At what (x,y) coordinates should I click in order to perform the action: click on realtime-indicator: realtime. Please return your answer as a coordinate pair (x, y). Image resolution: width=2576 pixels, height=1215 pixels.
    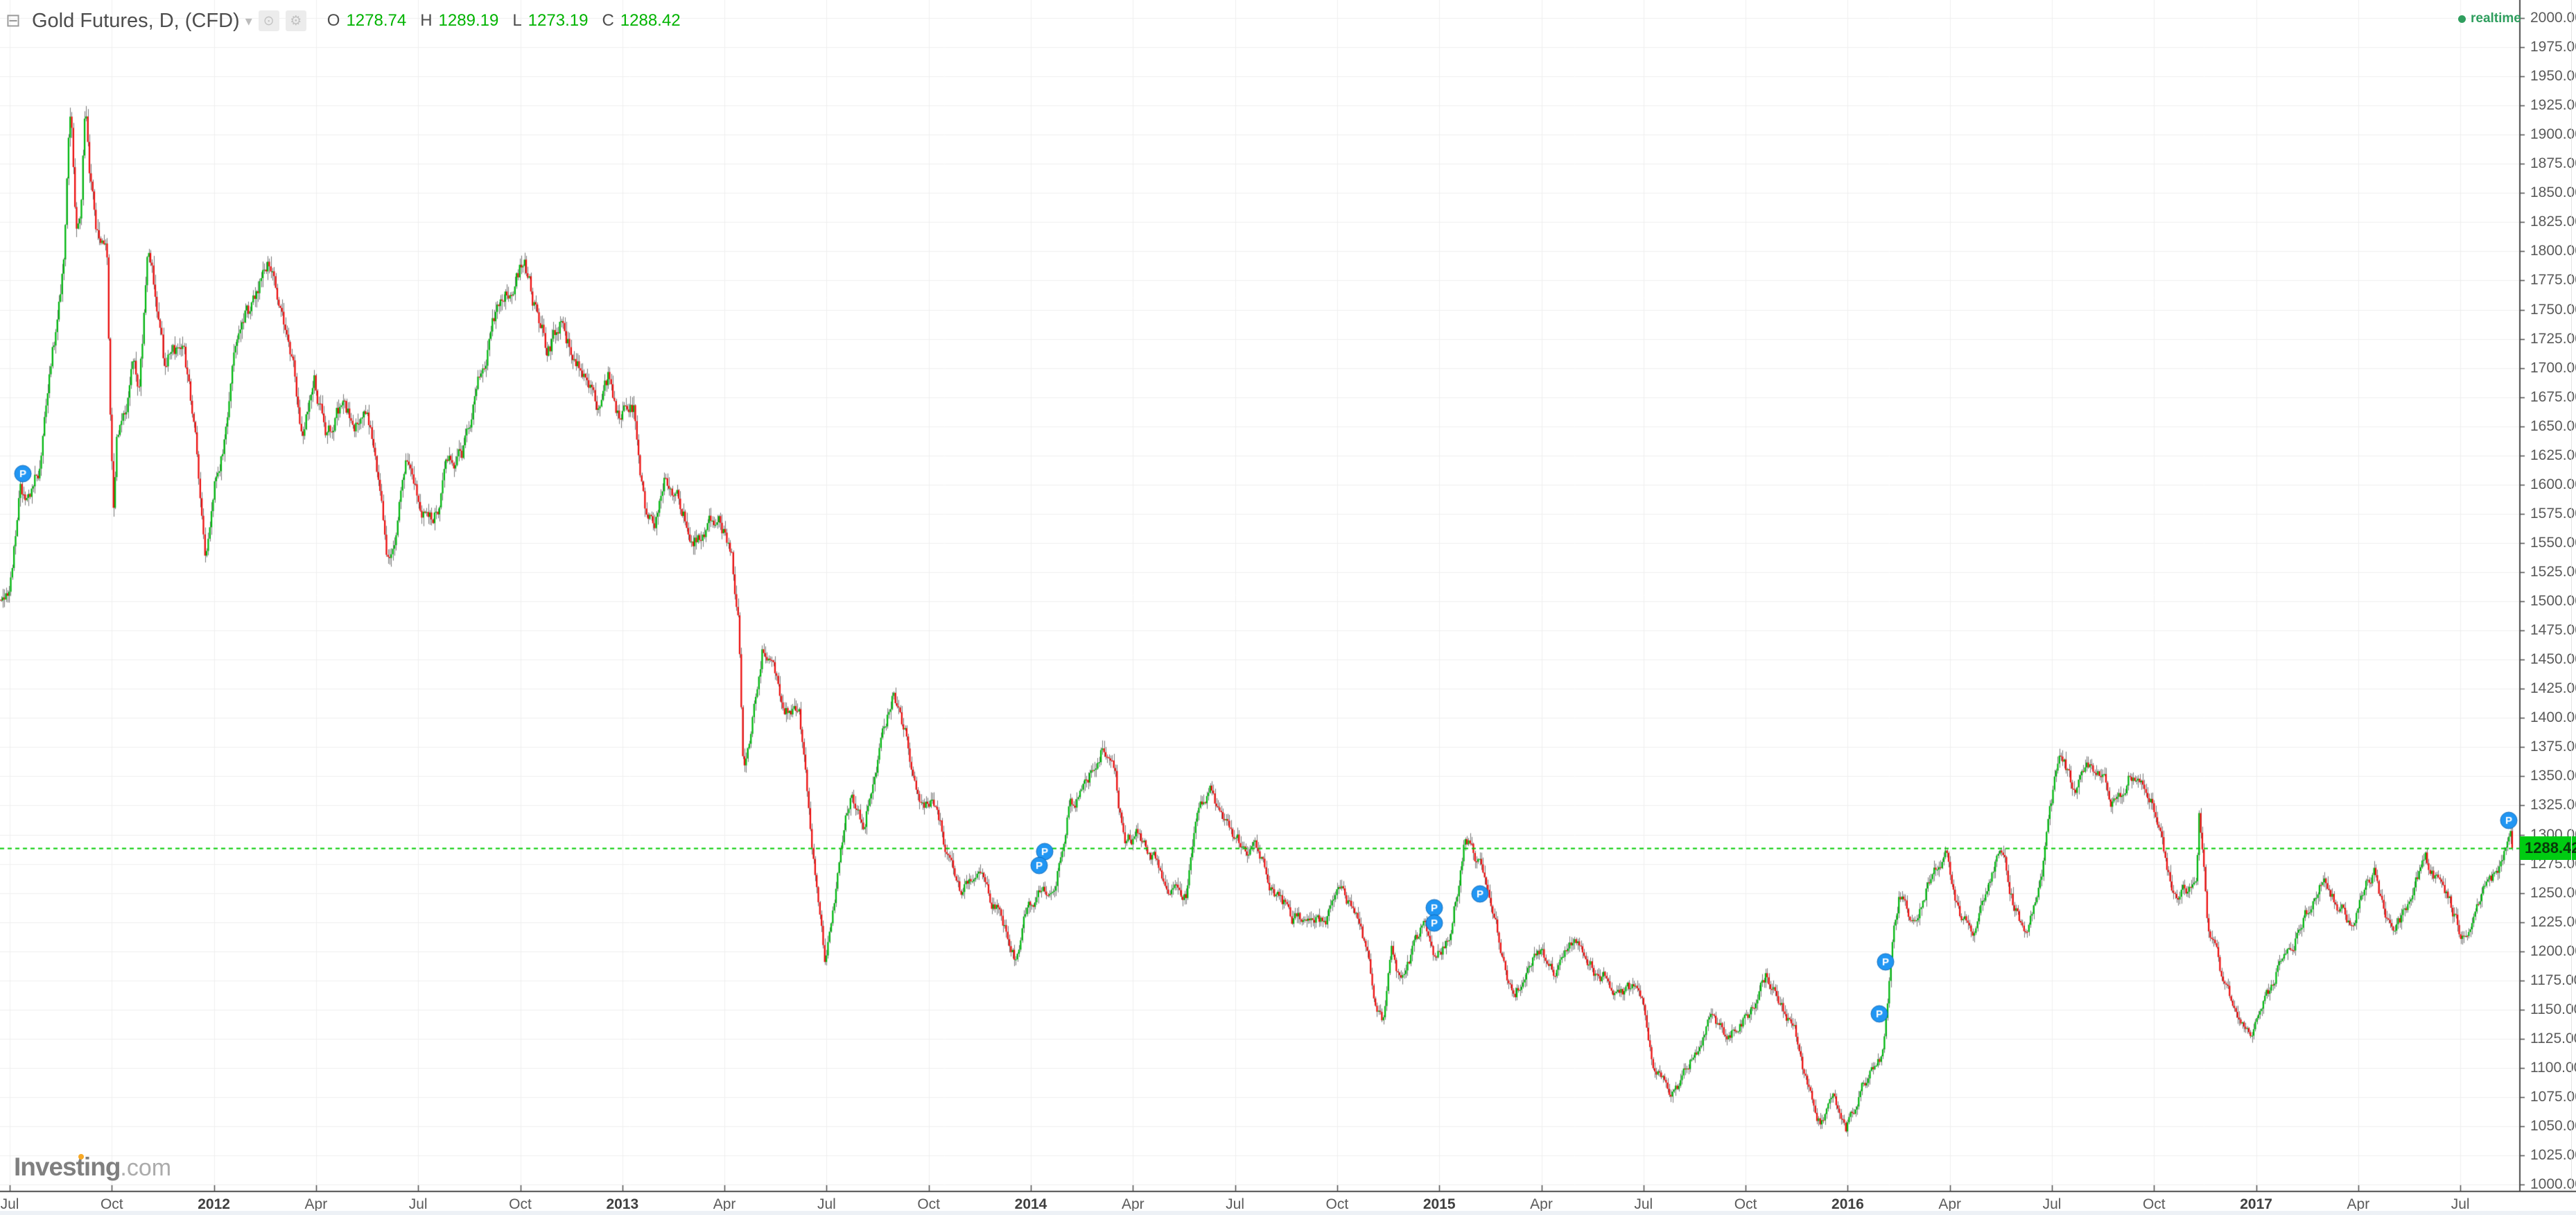
    Looking at the image, I should click on (2489, 18).